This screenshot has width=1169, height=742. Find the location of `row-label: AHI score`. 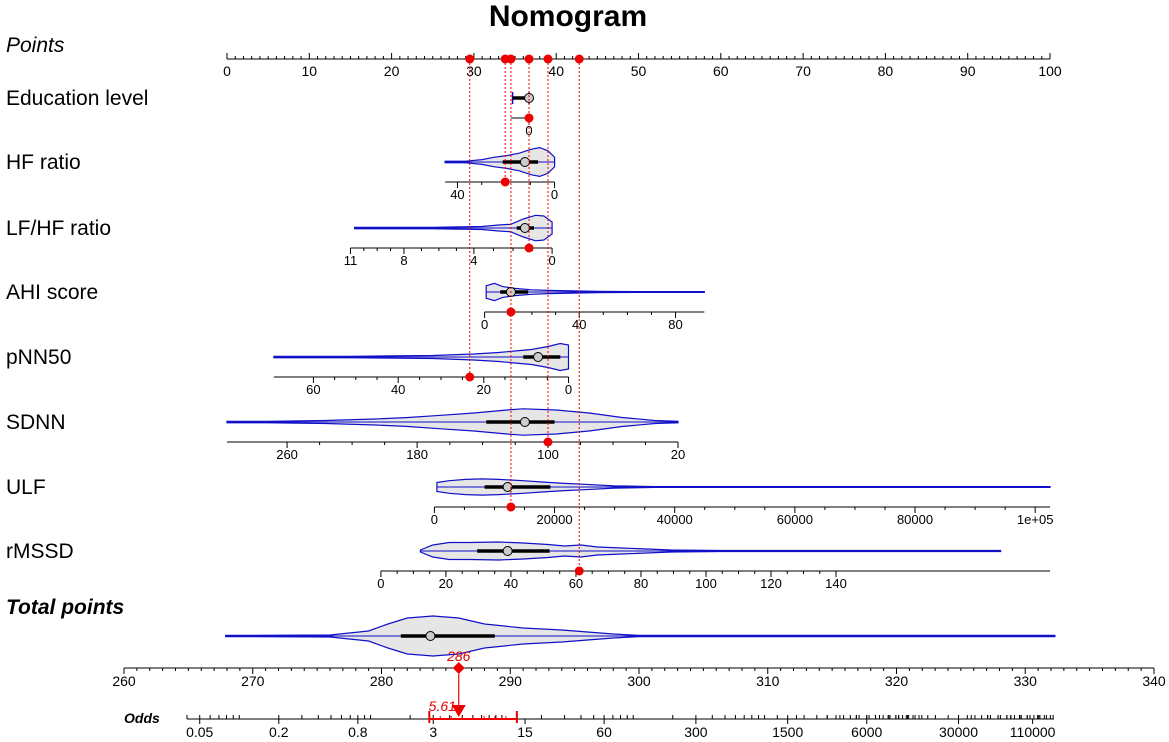

row-label: AHI score is located at coordinates (52, 292).